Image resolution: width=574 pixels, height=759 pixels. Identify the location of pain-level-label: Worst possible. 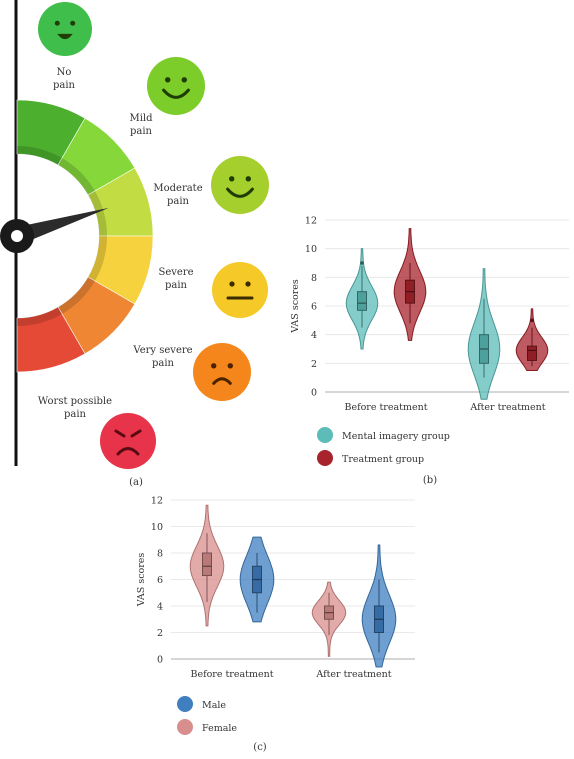
(75, 401).